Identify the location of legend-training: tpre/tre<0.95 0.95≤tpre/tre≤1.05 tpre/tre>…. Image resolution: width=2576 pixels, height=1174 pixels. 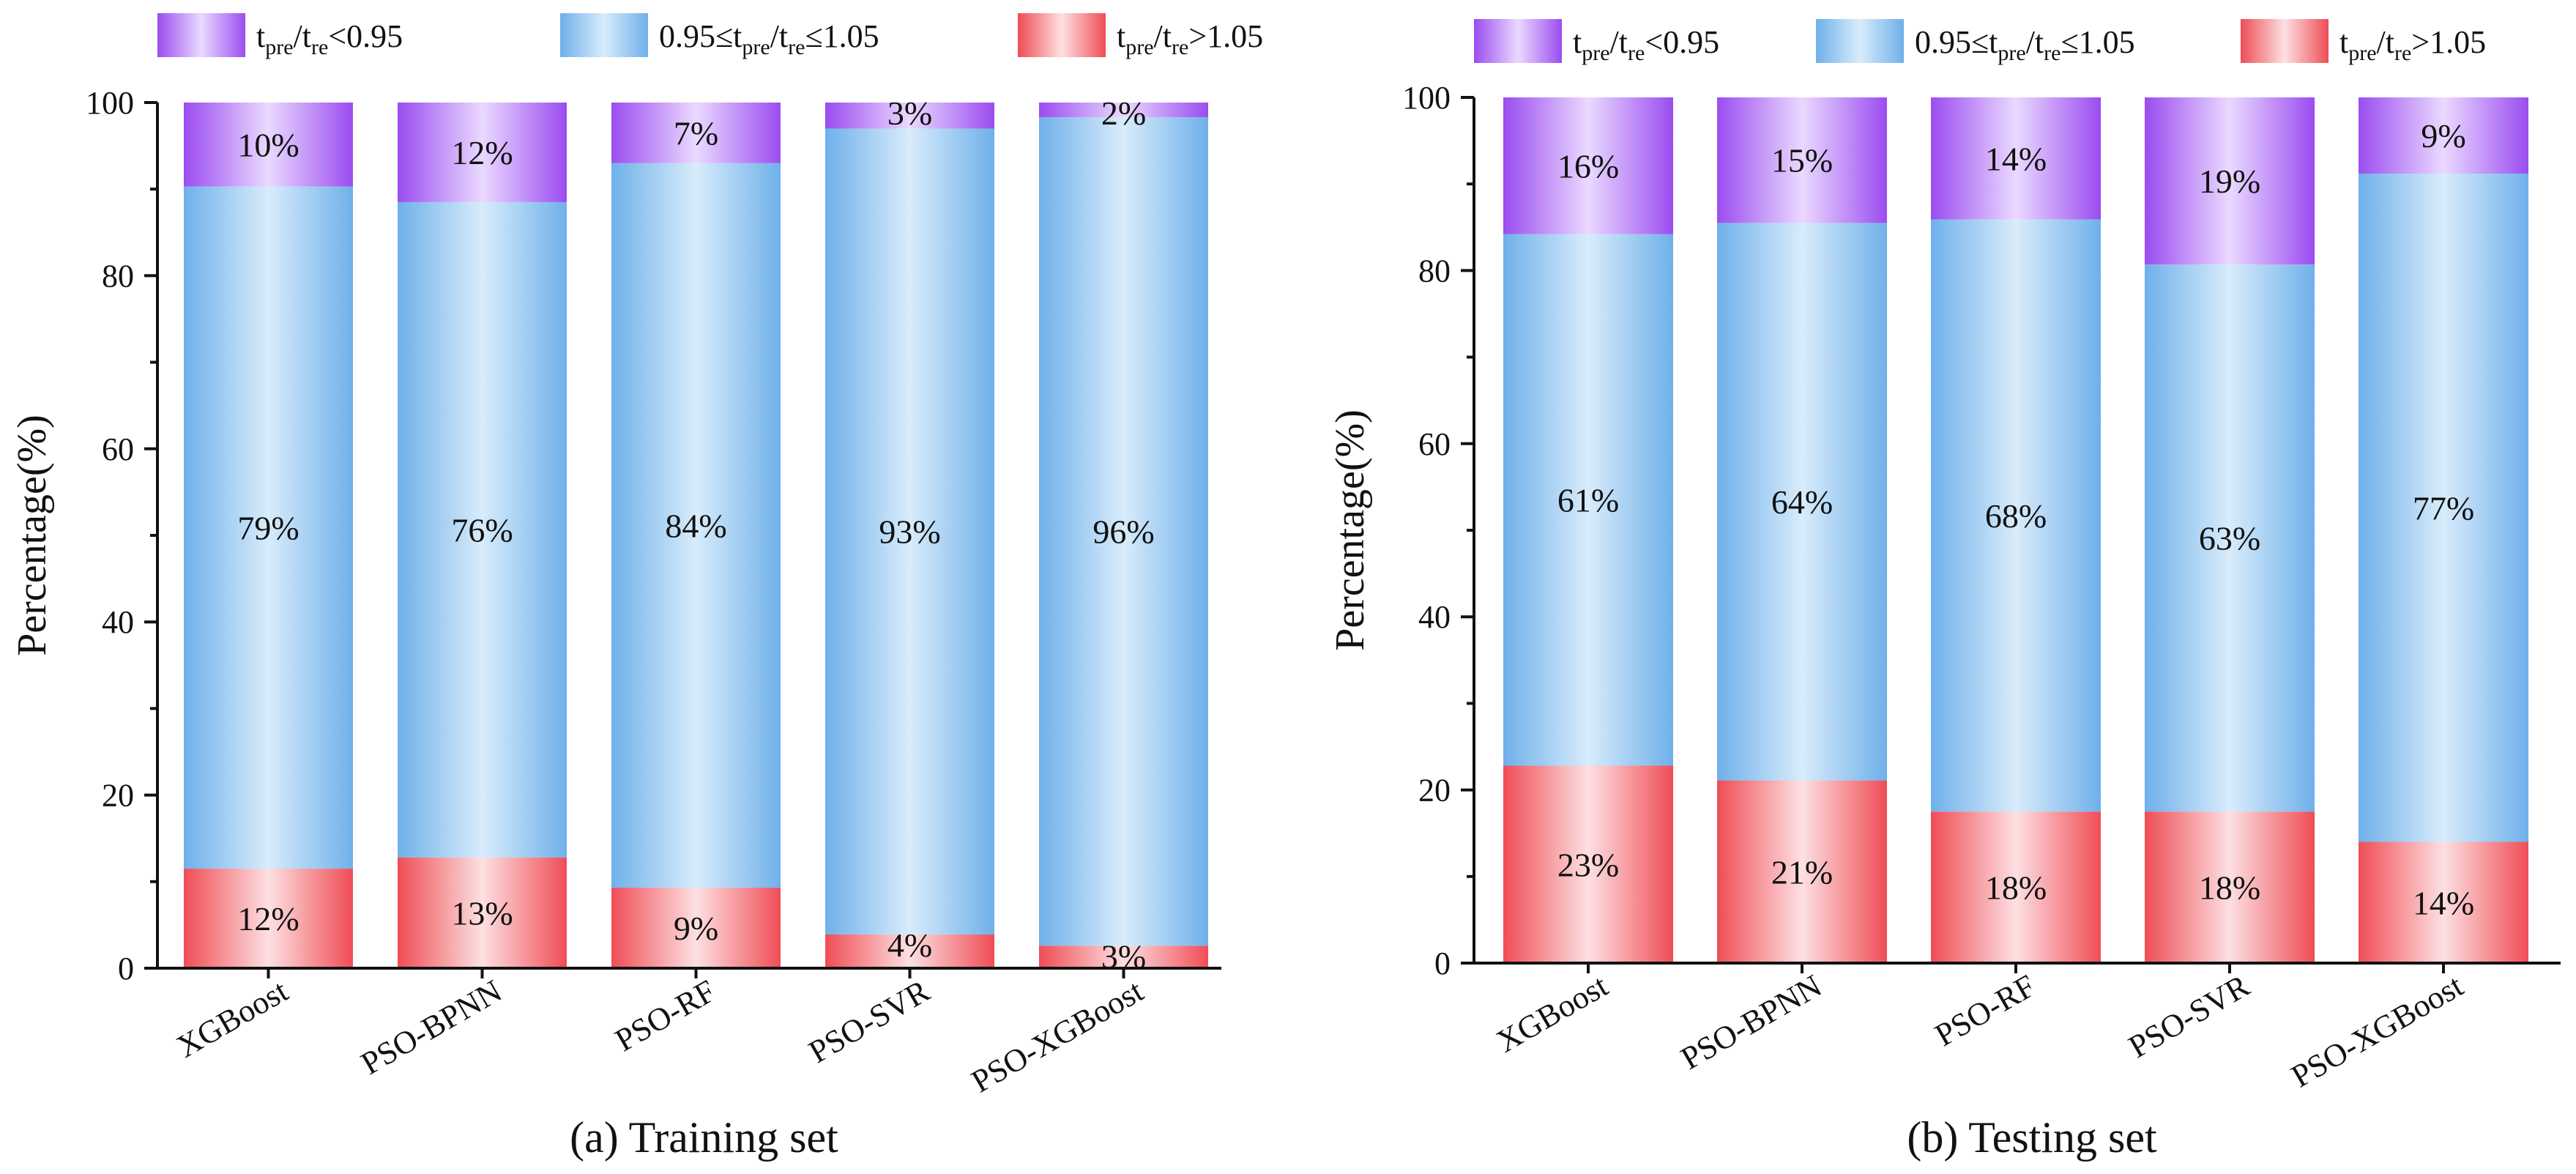
(710, 36).